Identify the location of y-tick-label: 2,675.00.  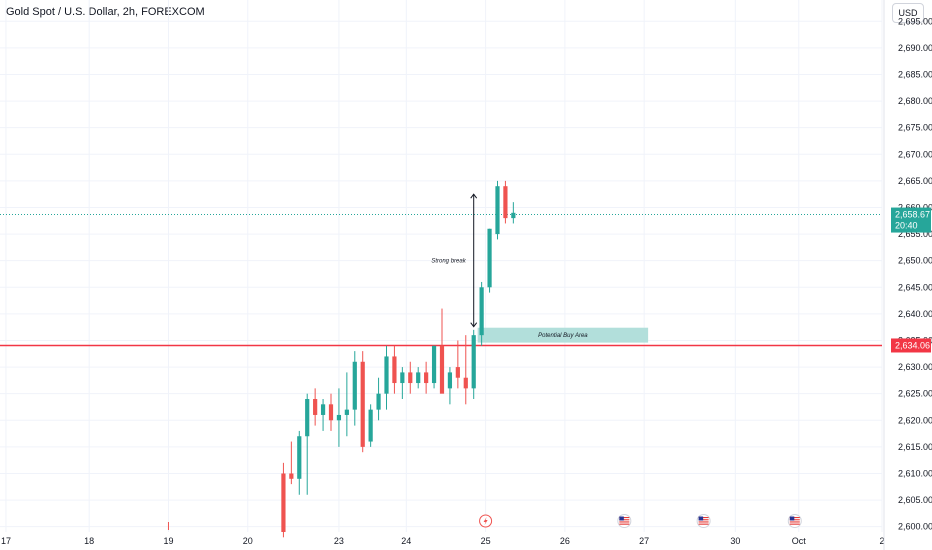
(915, 128).